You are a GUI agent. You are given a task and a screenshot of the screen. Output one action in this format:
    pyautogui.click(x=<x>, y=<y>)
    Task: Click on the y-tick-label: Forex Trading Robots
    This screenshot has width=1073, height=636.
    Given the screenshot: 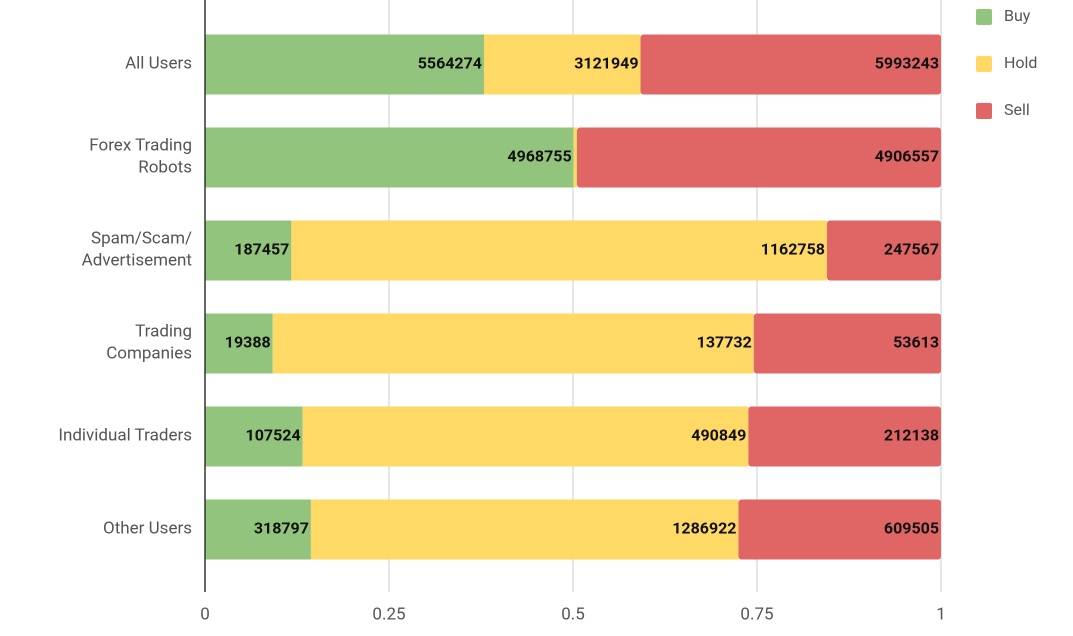 What is the action you would take?
    pyautogui.click(x=140, y=157)
    